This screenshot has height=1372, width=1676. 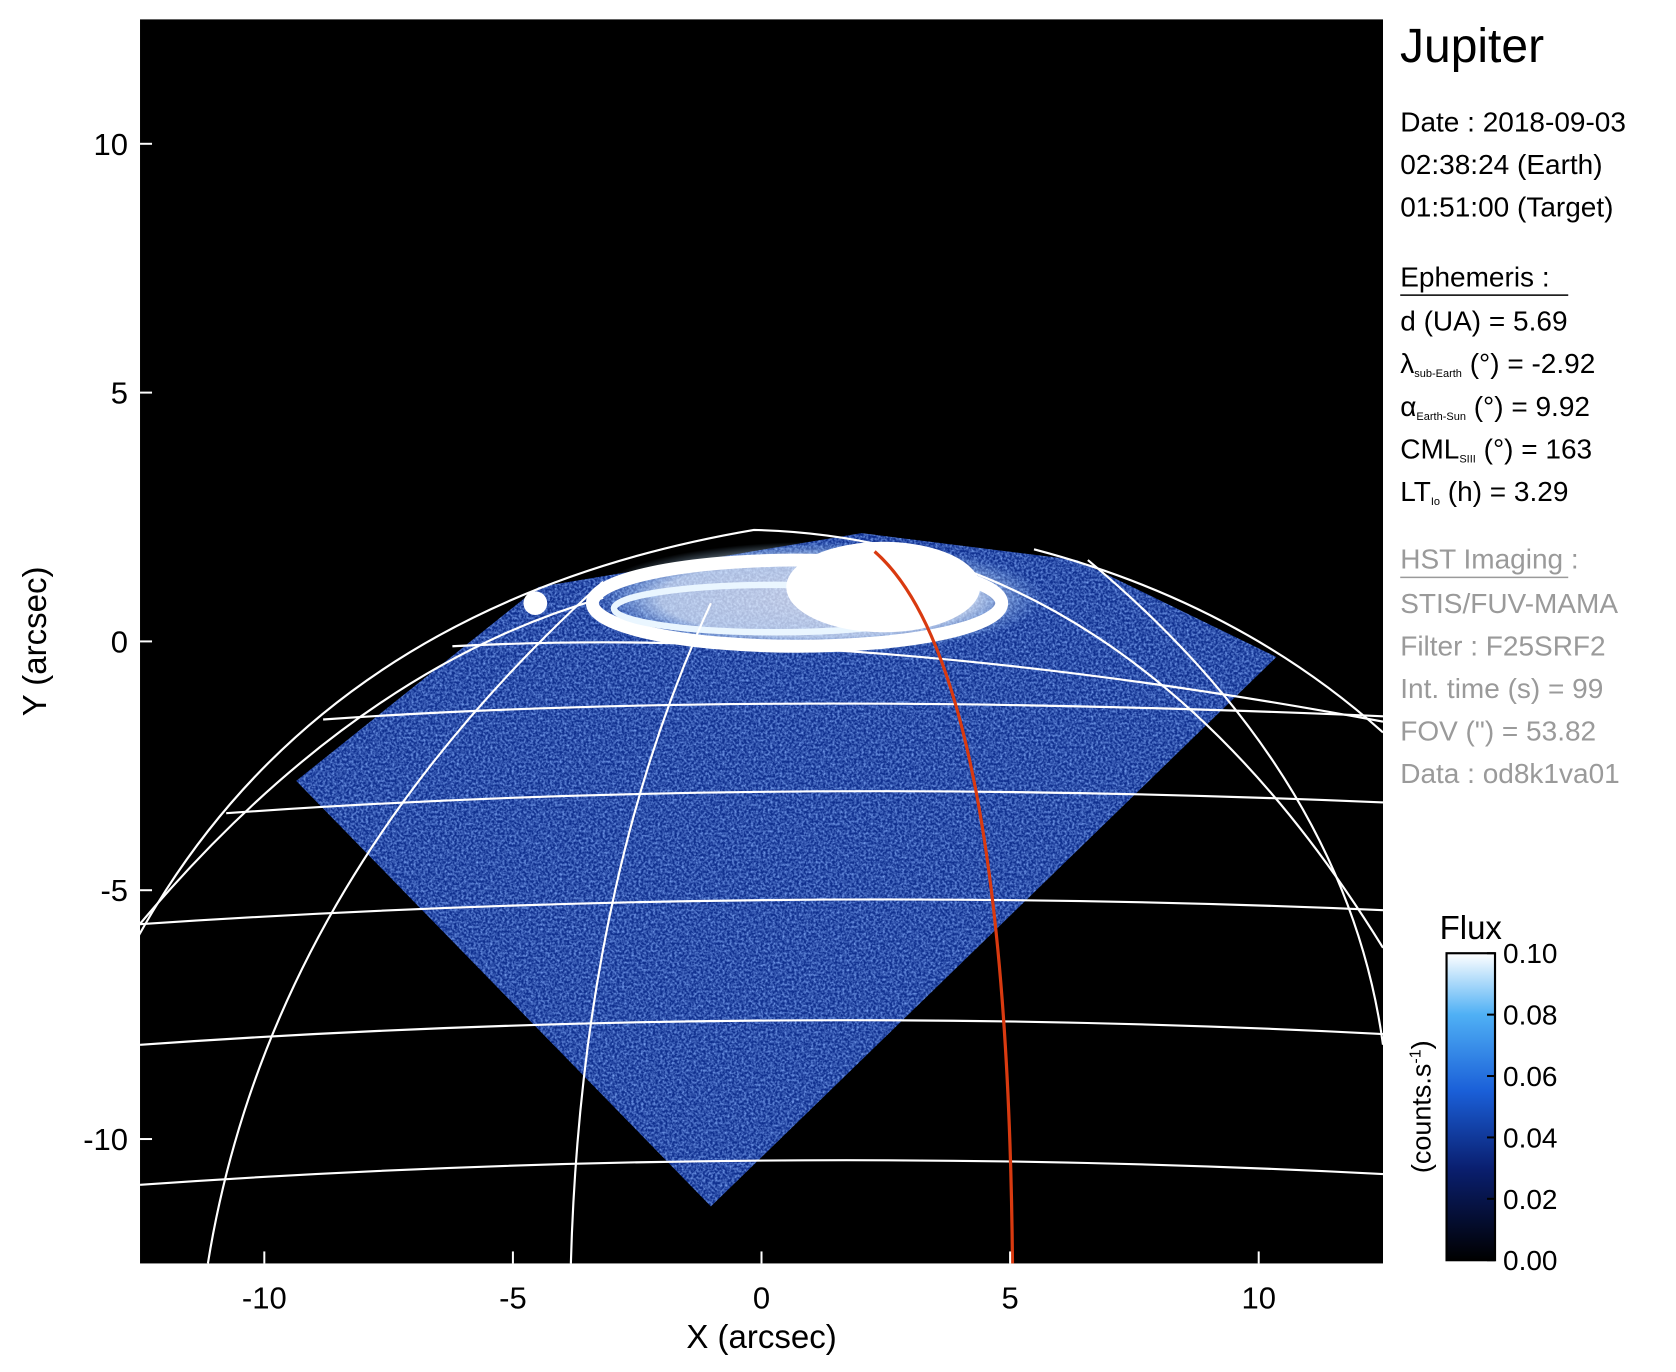 I want to click on observation-line: FOV (") = 53.82, so click(x=1498, y=731).